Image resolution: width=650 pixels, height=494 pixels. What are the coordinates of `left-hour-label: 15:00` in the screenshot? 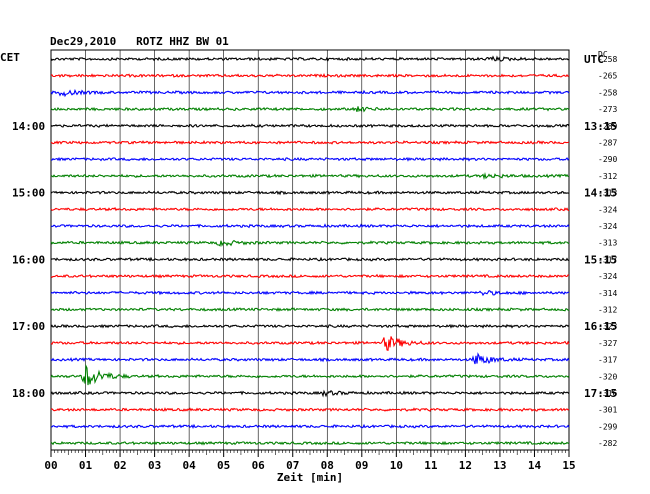 It's located at (28, 193).